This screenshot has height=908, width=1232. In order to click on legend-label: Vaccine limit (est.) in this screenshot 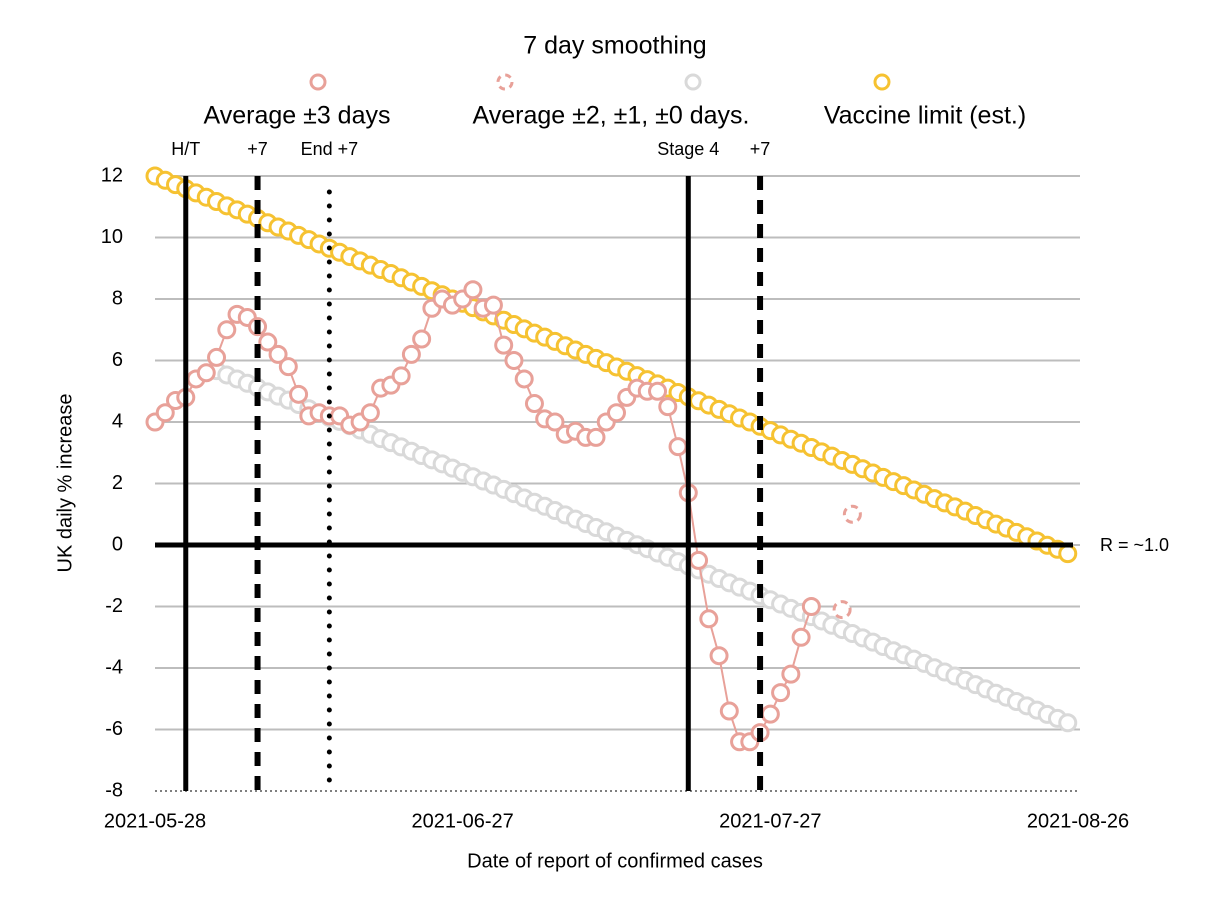, I will do `click(925, 116)`.